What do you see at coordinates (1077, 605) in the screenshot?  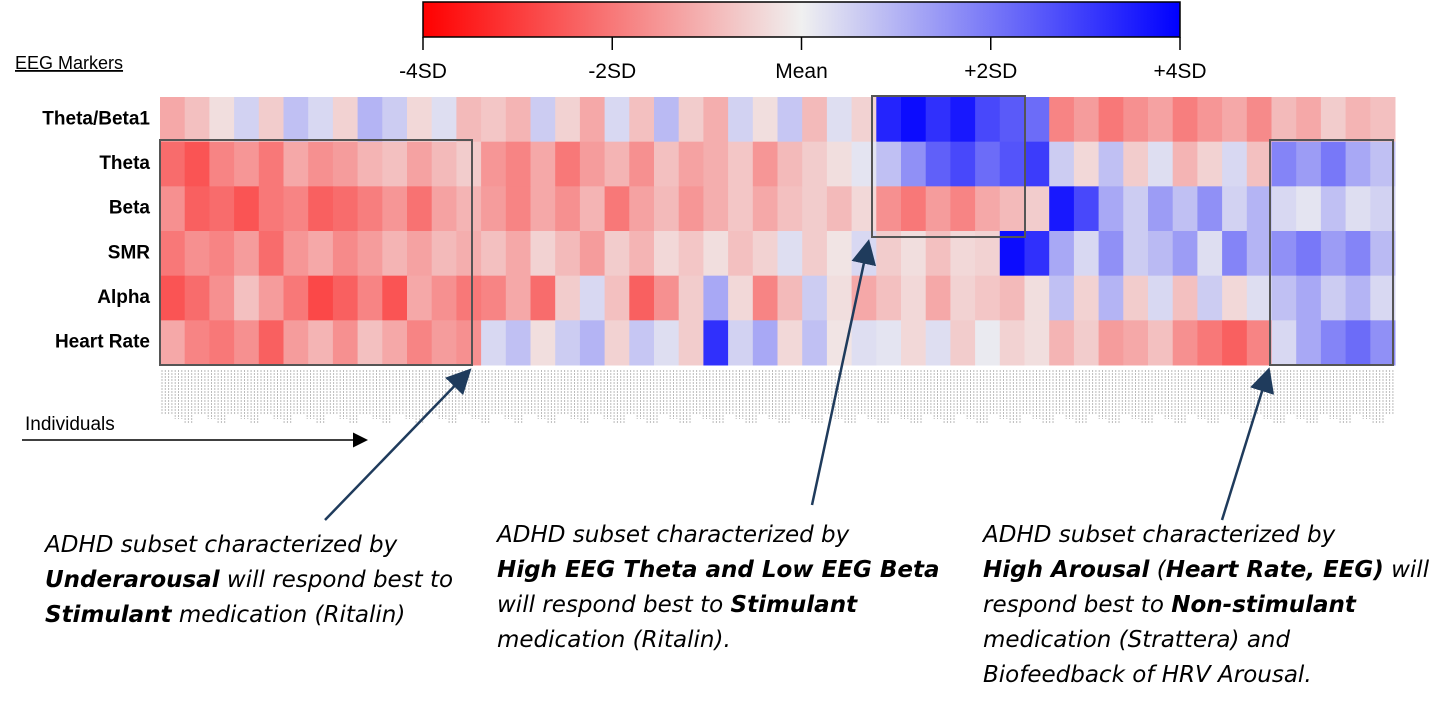 I see `annotation-text: respond best to` at bounding box center [1077, 605].